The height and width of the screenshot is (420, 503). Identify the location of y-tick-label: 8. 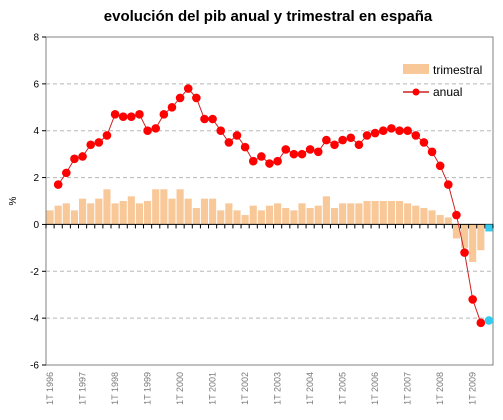
(36, 38).